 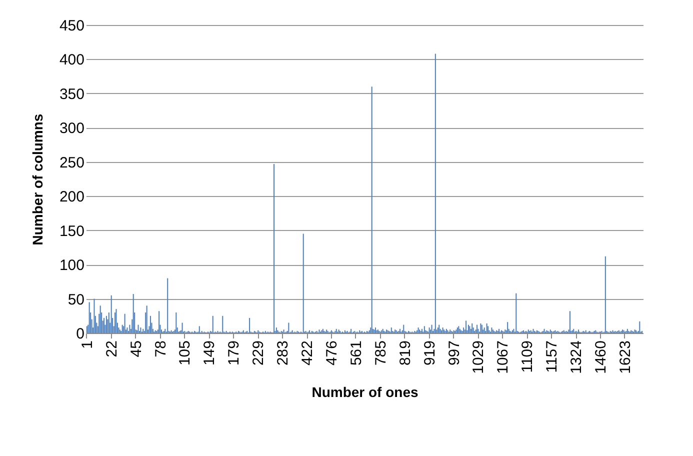 I want to click on x-tick-label: 1460, so click(x=601, y=357).